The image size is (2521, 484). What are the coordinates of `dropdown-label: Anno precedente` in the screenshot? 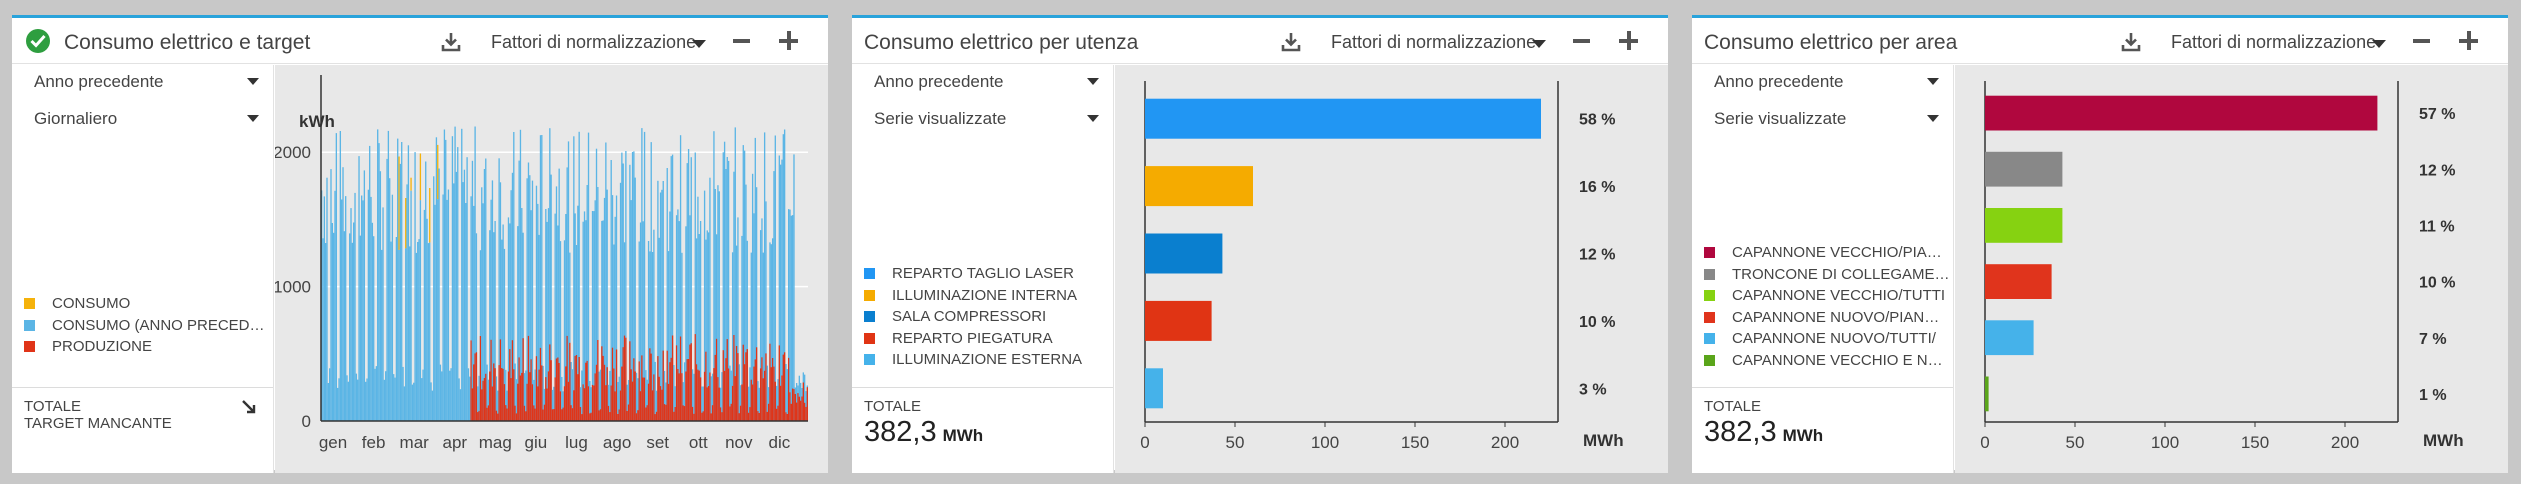 It's located at (99, 81).